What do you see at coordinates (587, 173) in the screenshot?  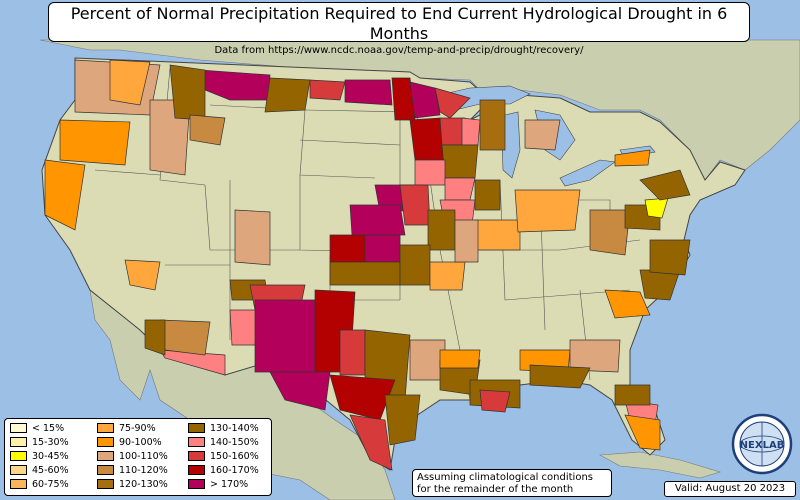 I see `lake-erie` at bounding box center [587, 173].